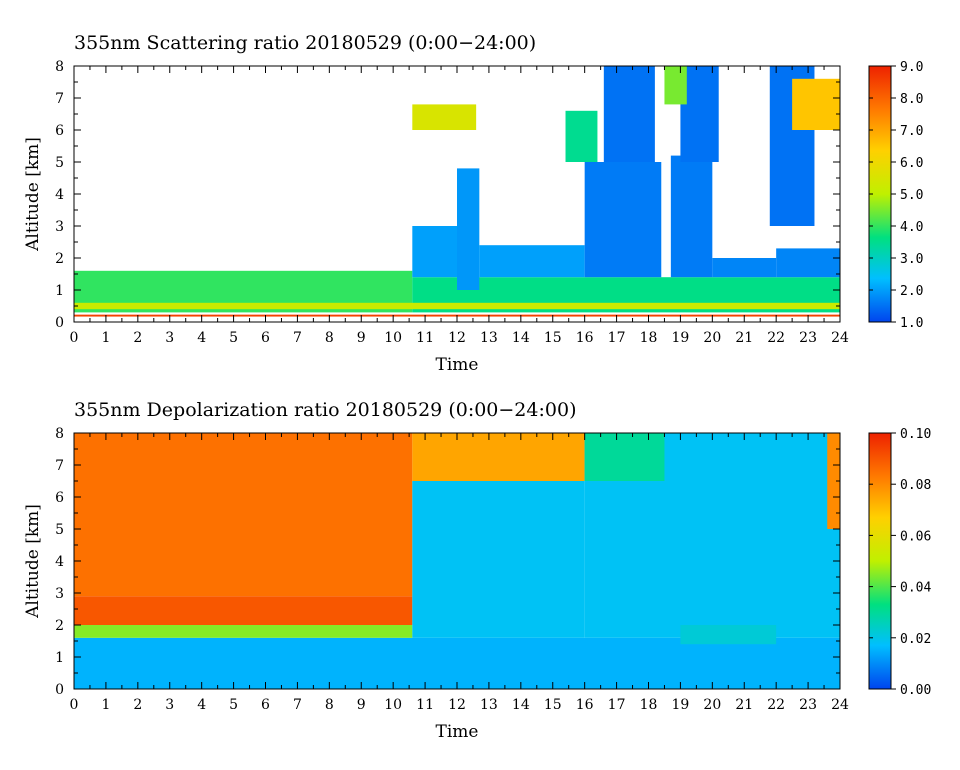 The image size is (960, 770). Describe the element at coordinates (457, 732) in the screenshot. I see `panel2-xlabel: Time` at that location.